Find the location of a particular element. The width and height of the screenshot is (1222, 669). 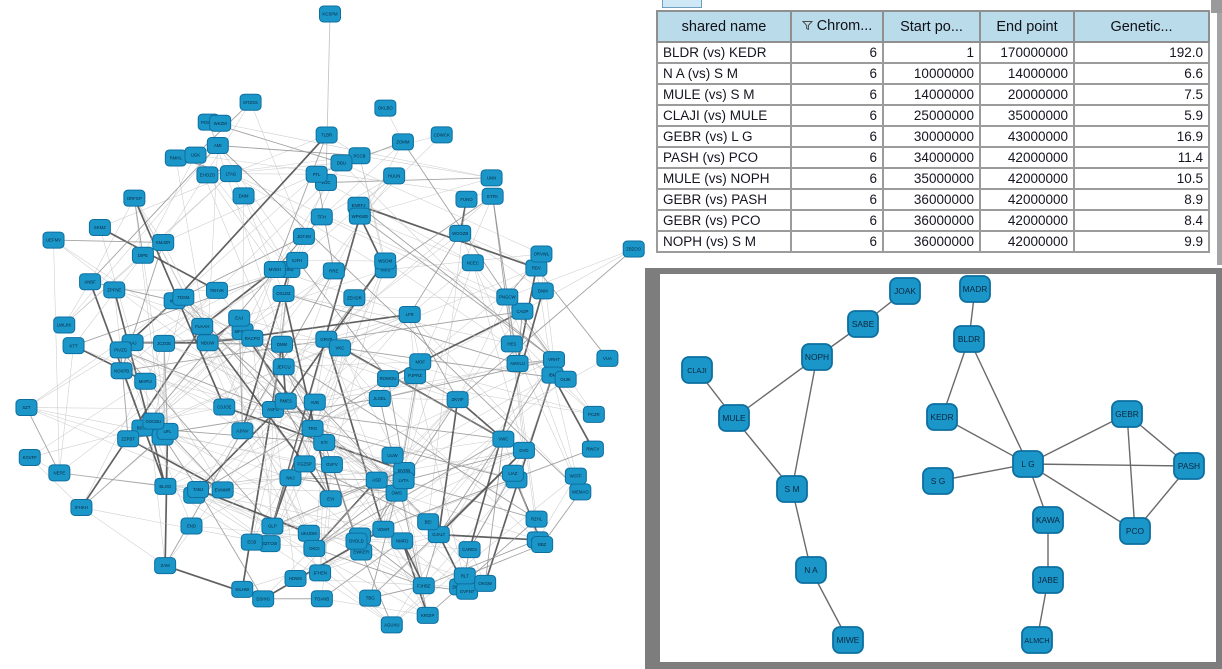

overview-node: DVDLD is located at coordinates (356, 541).